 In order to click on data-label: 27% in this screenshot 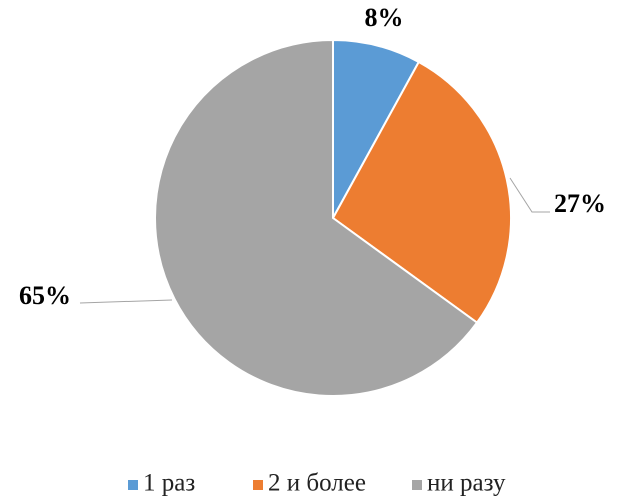, I will do `click(580, 203)`.